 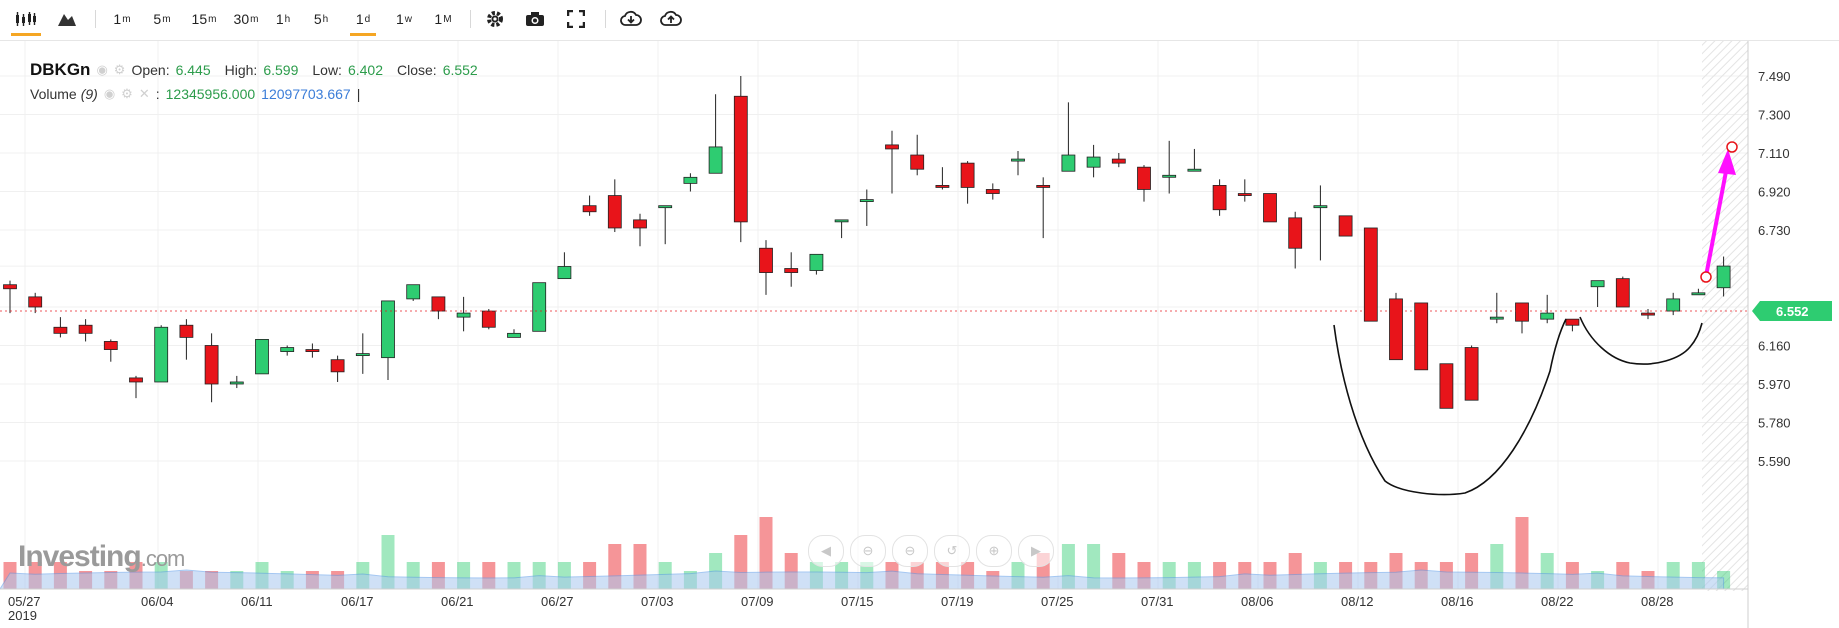 What do you see at coordinates (60, 69) in the screenshot?
I see `symbol-name: DBKGn` at bounding box center [60, 69].